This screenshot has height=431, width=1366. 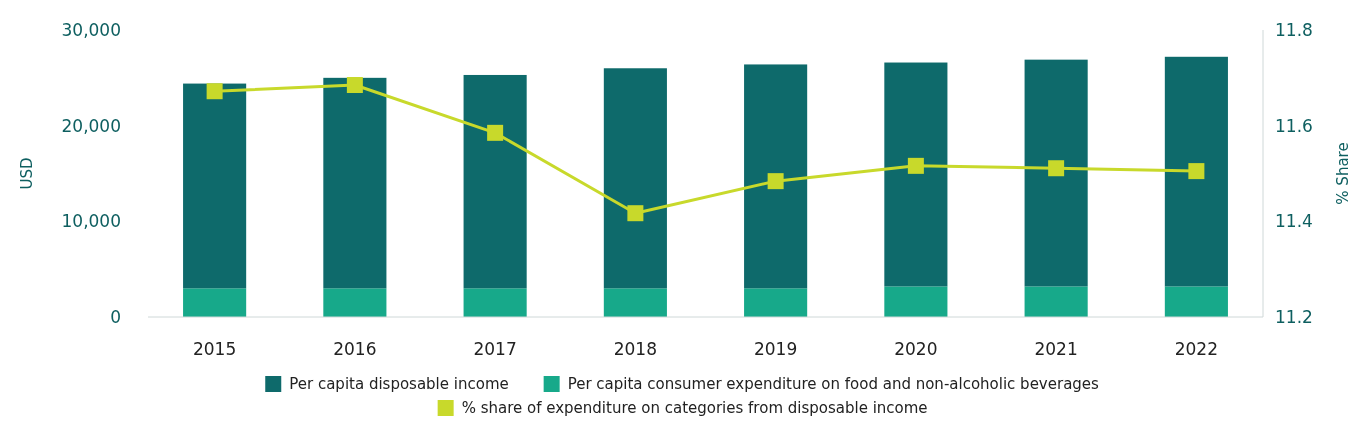 I want to click on y-tick-label: 20,000, so click(x=91, y=125).